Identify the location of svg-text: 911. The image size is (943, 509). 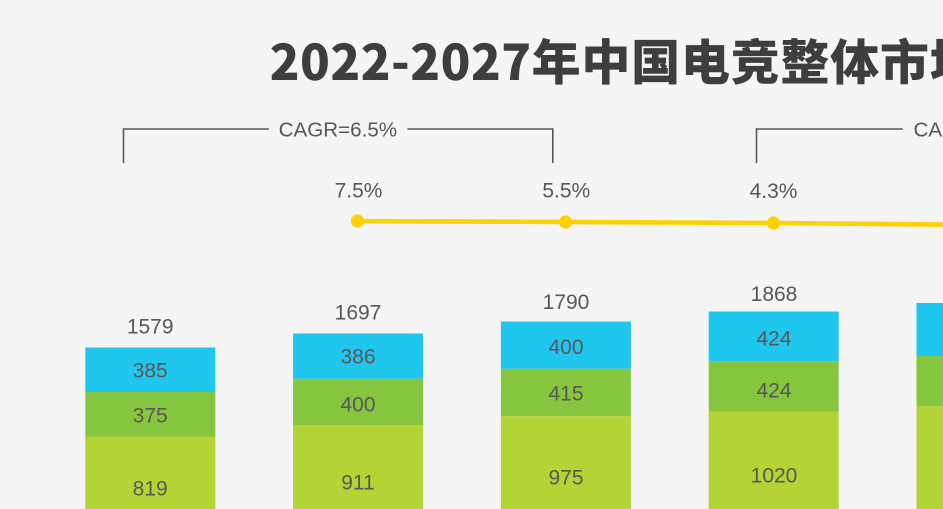
(357, 483).